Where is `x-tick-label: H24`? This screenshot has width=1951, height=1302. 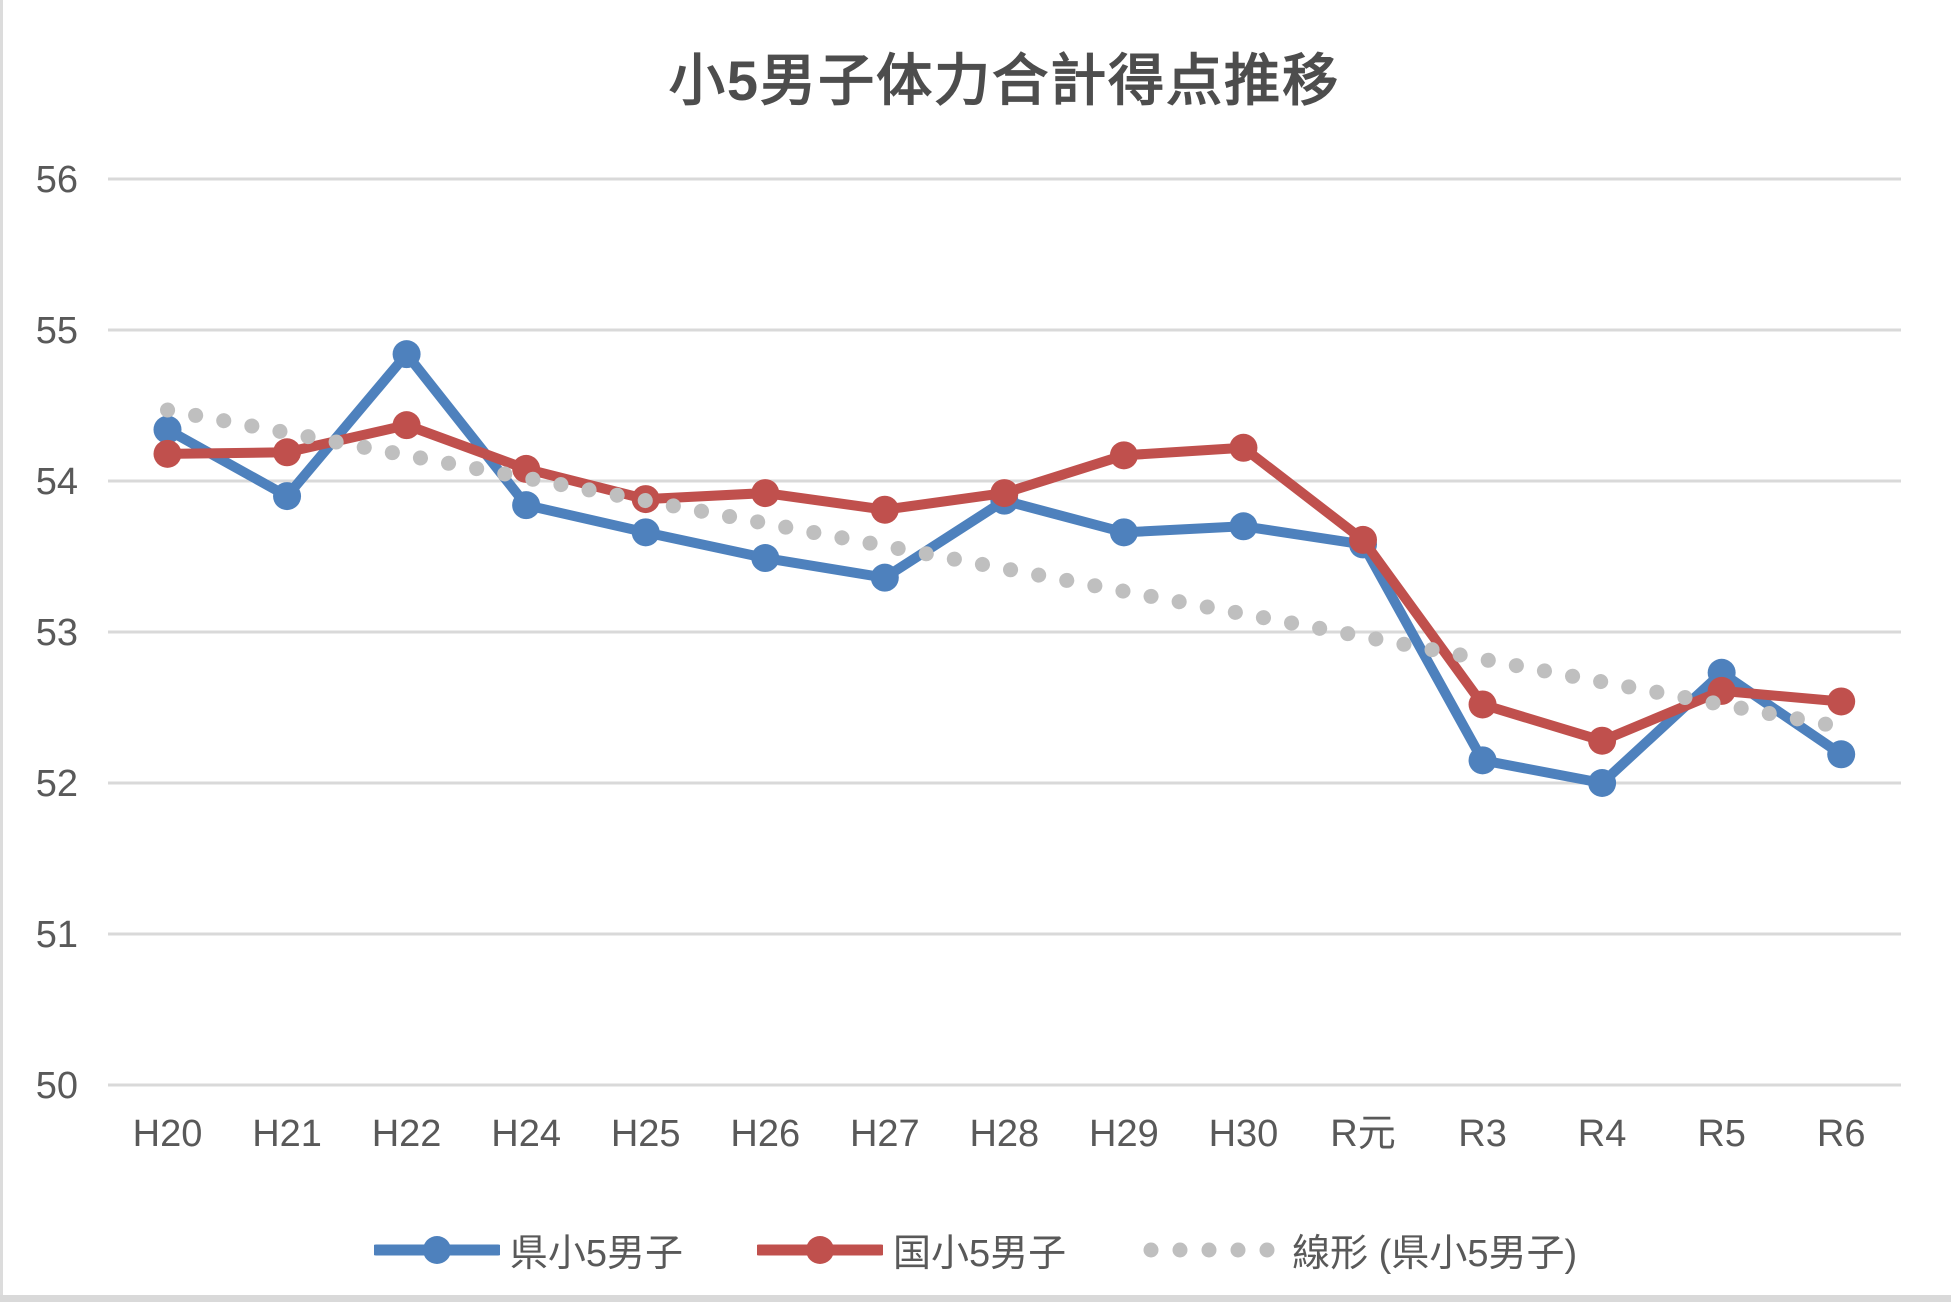 x-tick-label: H24 is located at coordinates (526, 1134).